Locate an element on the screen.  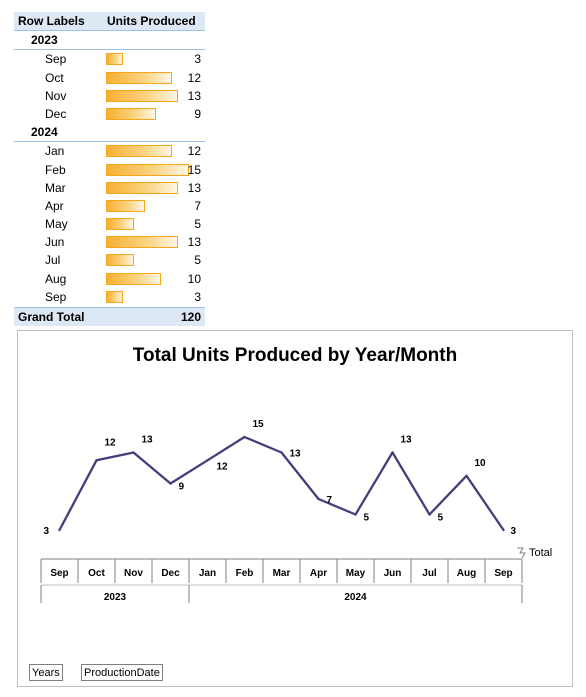
data-label: 12 is located at coordinates (111, 442).